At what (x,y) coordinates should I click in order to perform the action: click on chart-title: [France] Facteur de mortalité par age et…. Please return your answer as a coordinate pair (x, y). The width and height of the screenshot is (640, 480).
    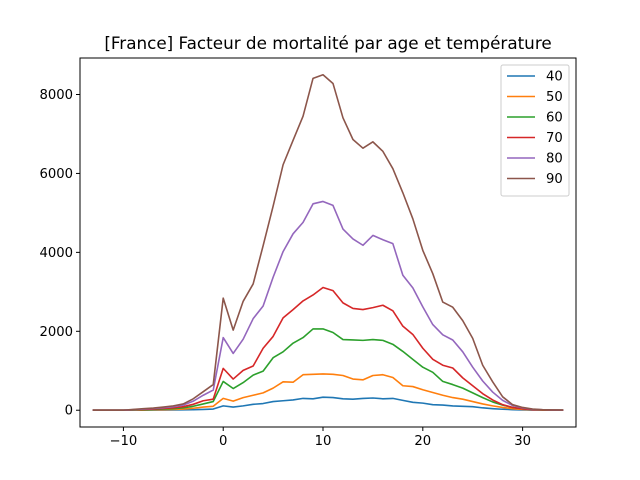
    Looking at the image, I should click on (327, 43).